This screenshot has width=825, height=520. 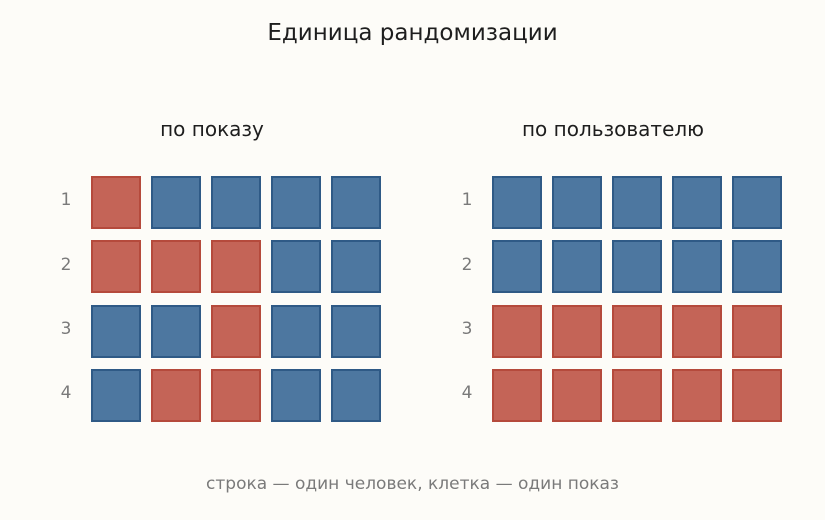 What do you see at coordinates (412, 33) in the screenshot?
I see `diagram-title: Единица рандомизации` at bounding box center [412, 33].